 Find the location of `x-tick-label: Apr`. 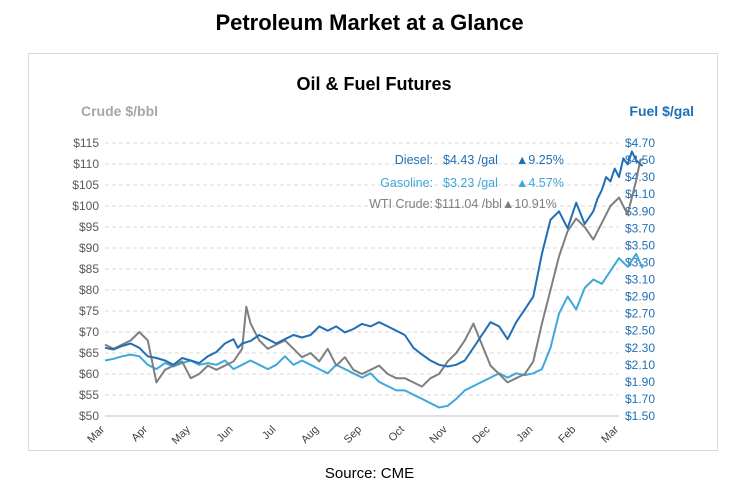

x-tick-label: Apr is located at coordinates (139, 433).